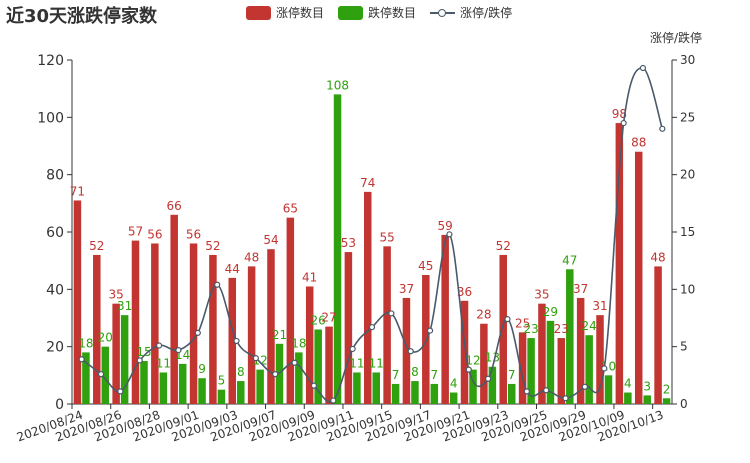 The image size is (750, 463). What do you see at coordinates (50, 118) in the screenshot?
I see `y-tick-label-left: 100` at bounding box center [50, 118].